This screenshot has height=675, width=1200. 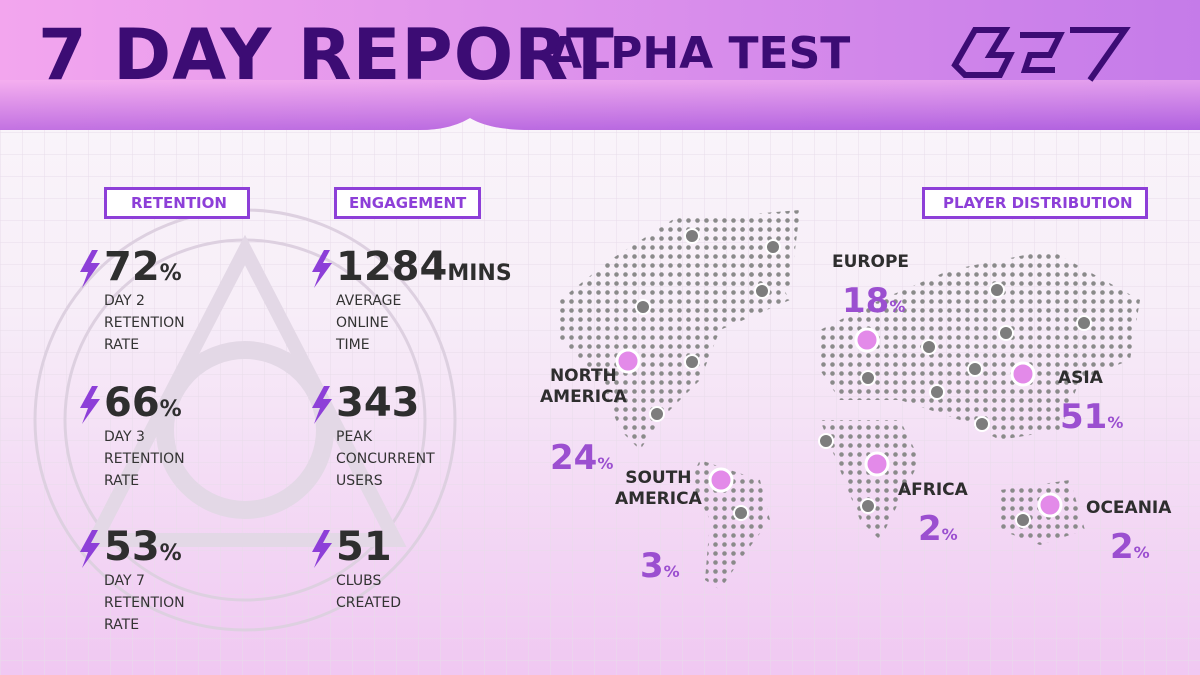 I want to click on region-name: SOUTH AMERICA, so click(x=658, y=489).